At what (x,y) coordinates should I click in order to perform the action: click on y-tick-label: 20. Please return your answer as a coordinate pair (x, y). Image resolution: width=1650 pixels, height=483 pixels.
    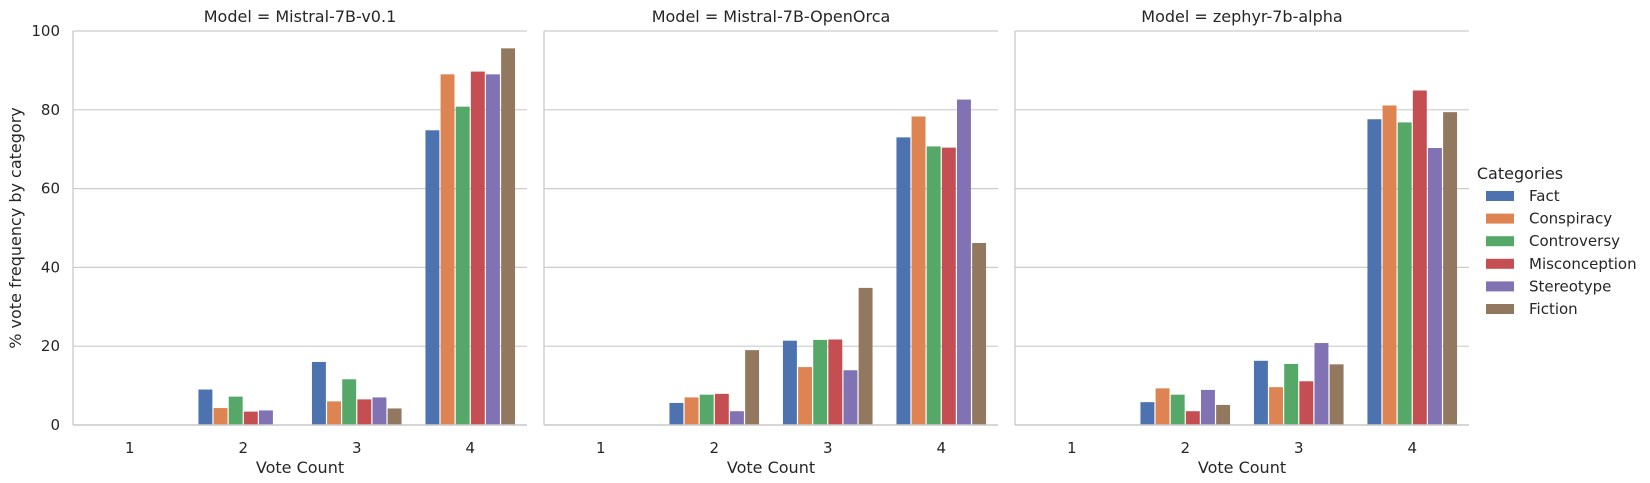
    Looking at the image, I should click on (50, 346).